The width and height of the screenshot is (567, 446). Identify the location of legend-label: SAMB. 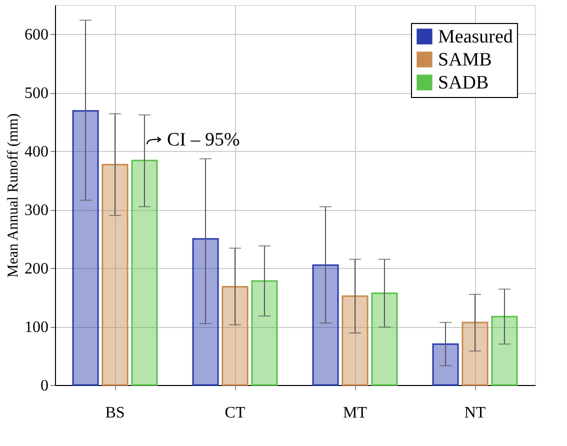
(465, 60).